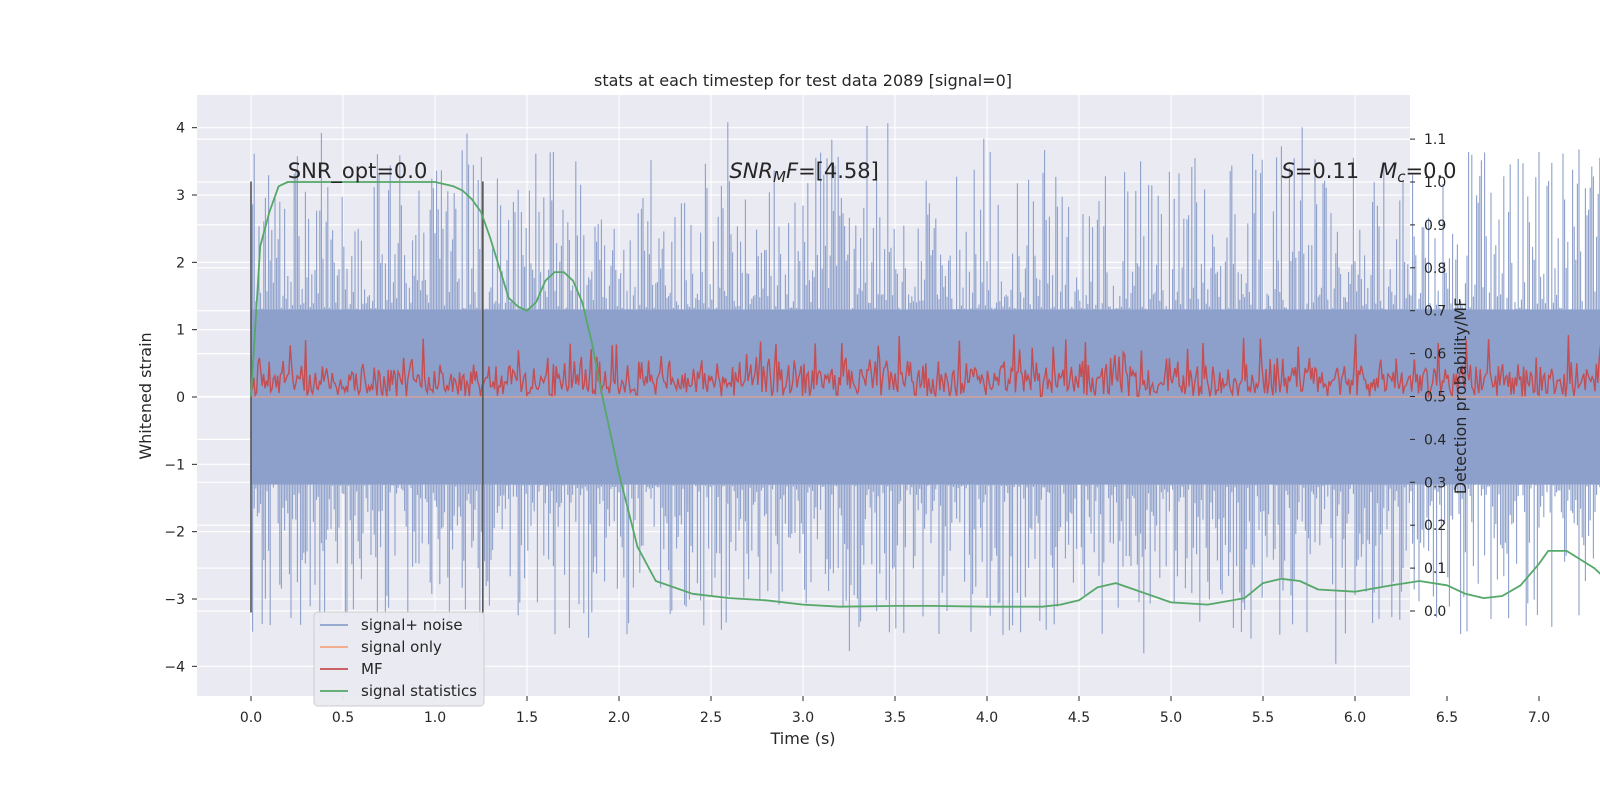 This screenshot has height=800, width=1600. Describe the element at coordinates (803, 718) in the screenshot. I see `x-tick-label: 3.0` at that location.